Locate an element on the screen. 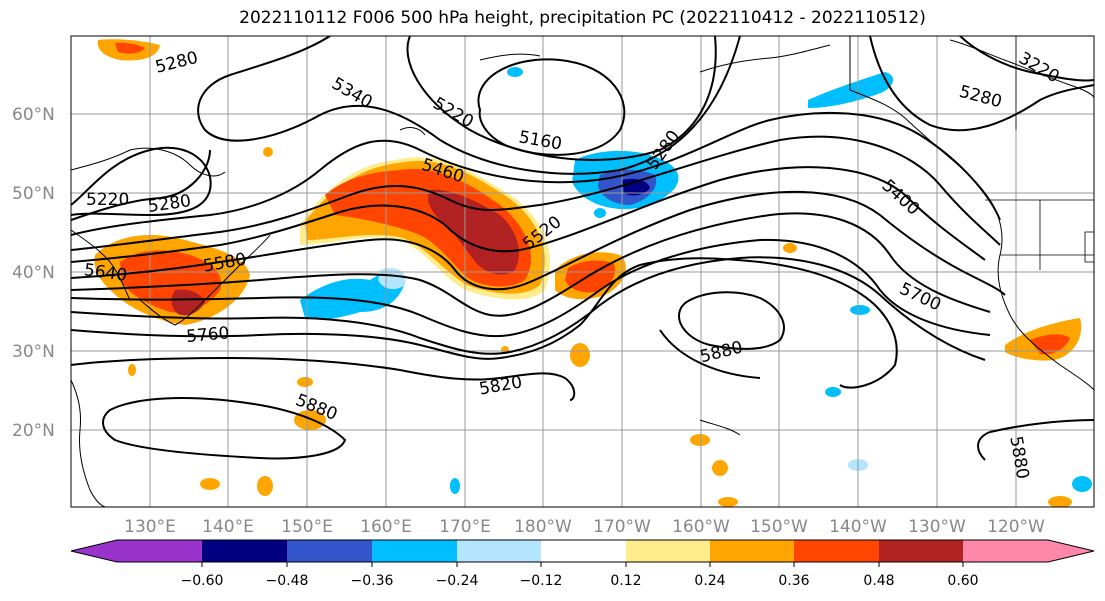  precip-blob-top-left-core is located at coordinates (130, 48).